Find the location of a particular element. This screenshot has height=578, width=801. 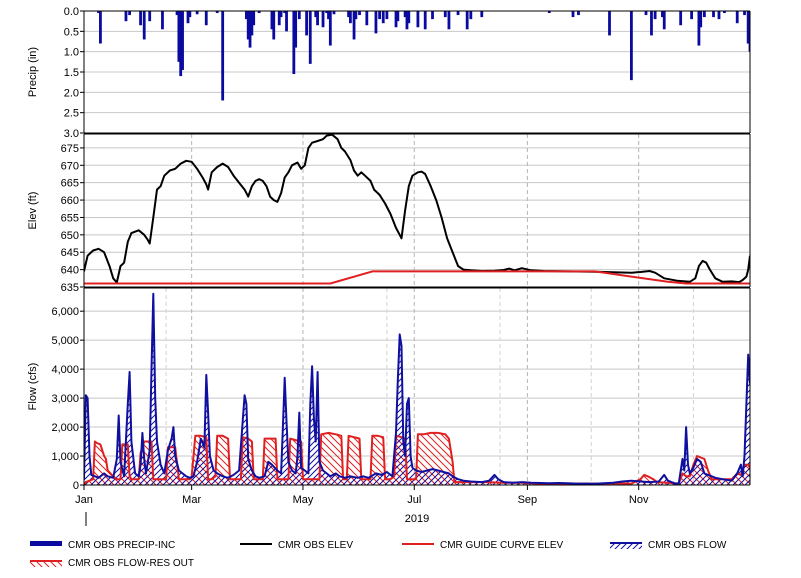

legend-item: CMR OBS FLOW-RES OUT is located at coordinates (112, 563).